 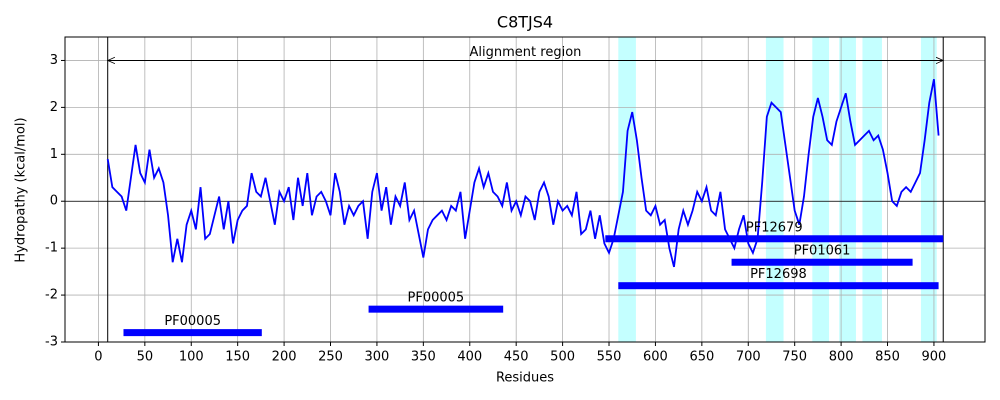 What do you see at coordinates (748, 357) in the screenshot?
I see `x-tick-label: 700` at bounding box center [748, 357].